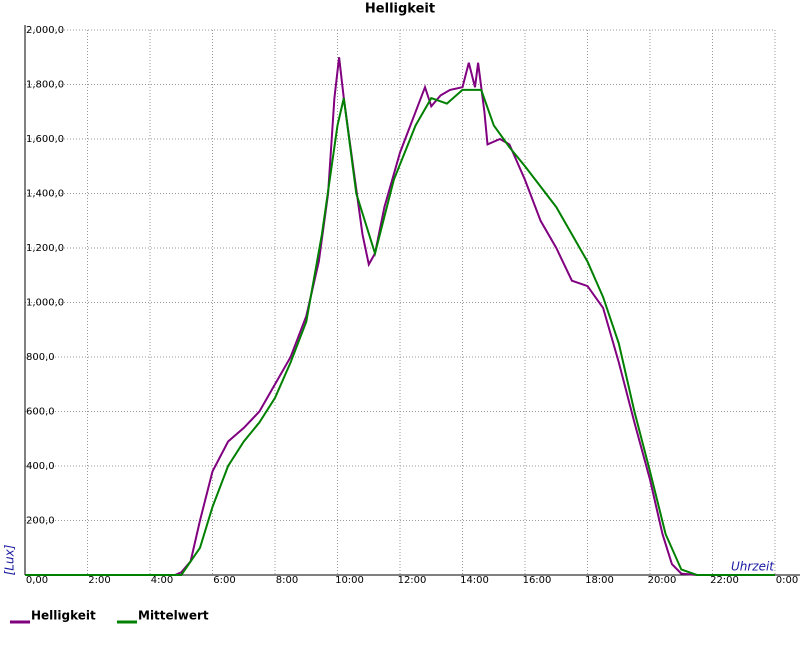 The height and width of the screenshot is (650, 800). Describe the element at coordinates (287, 580) in the screenshot. I see `x-tick-label: 8:00` at that location.